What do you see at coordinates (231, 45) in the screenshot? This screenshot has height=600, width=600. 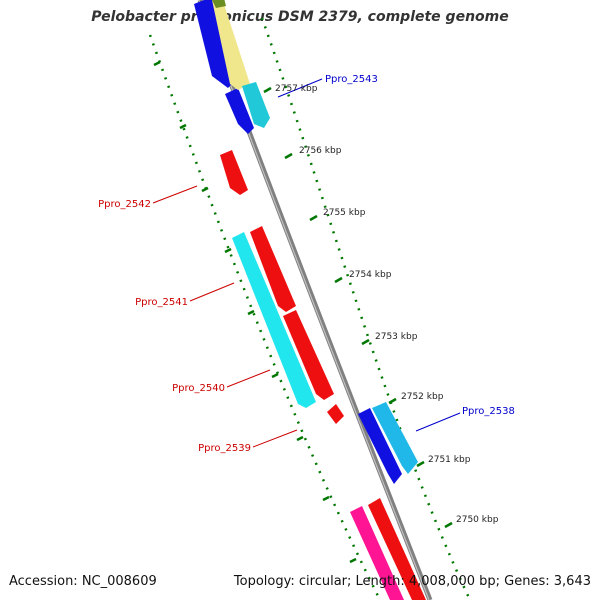 I see `gene-arrow-khaki` at bounding box center [231, 45].